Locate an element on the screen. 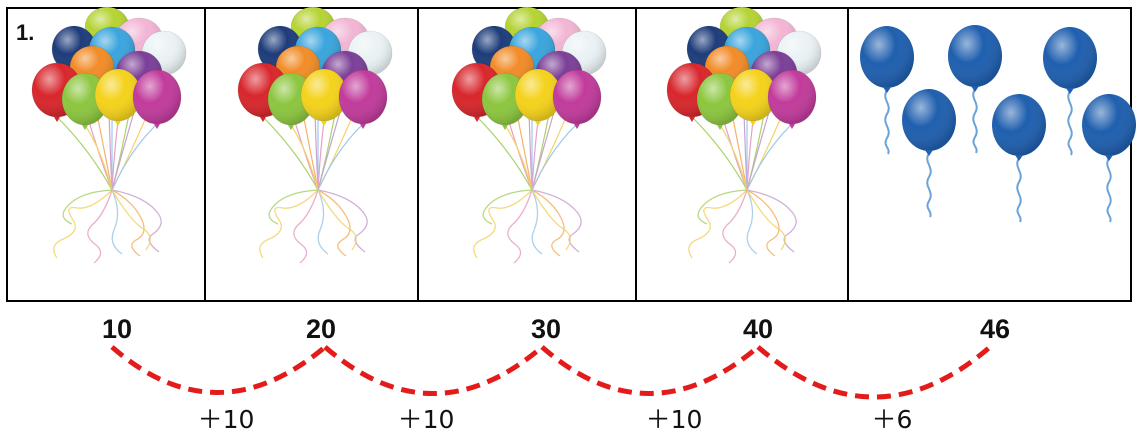  total-label-3: 30 is located at coordinates (546, 329).